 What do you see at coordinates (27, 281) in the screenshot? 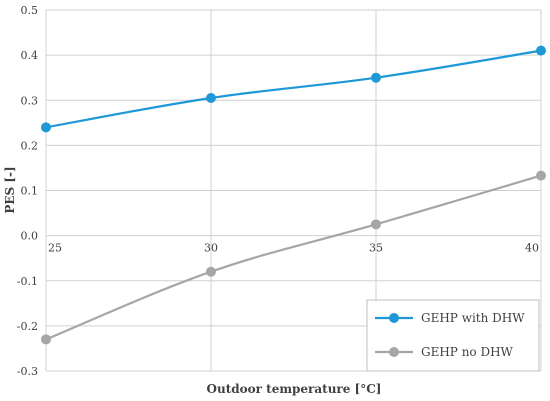
I see `y-tick-label: -0.1` at bounding box center [27, 281].